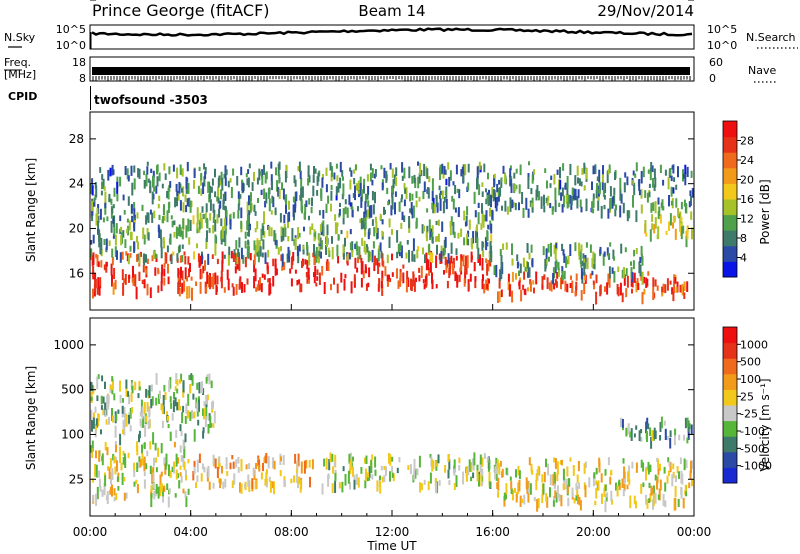 This screenshot has width=800, height=554. Describe the element at coordinates (391, 546) in the screenshot. I see `time-axis-label: Time UT` at that location.